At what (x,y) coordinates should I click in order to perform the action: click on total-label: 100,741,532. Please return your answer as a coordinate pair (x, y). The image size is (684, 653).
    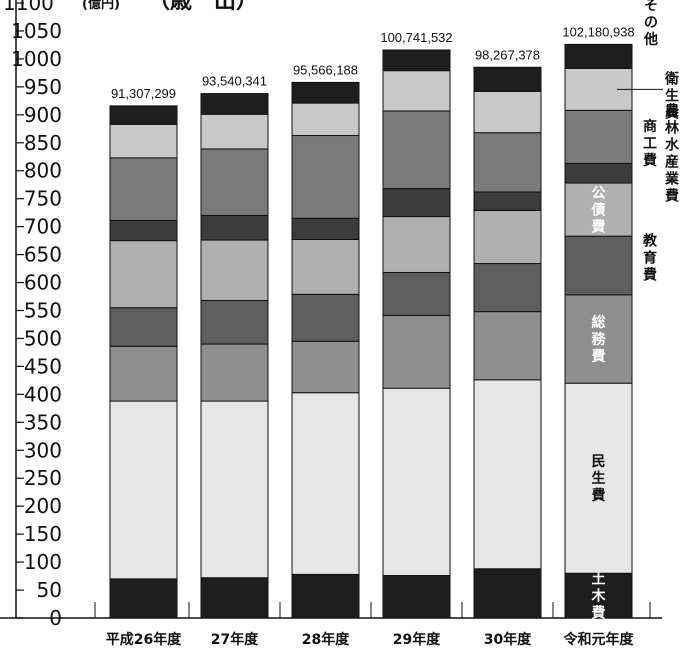
    Looking at the image, I should click on (416, 37).